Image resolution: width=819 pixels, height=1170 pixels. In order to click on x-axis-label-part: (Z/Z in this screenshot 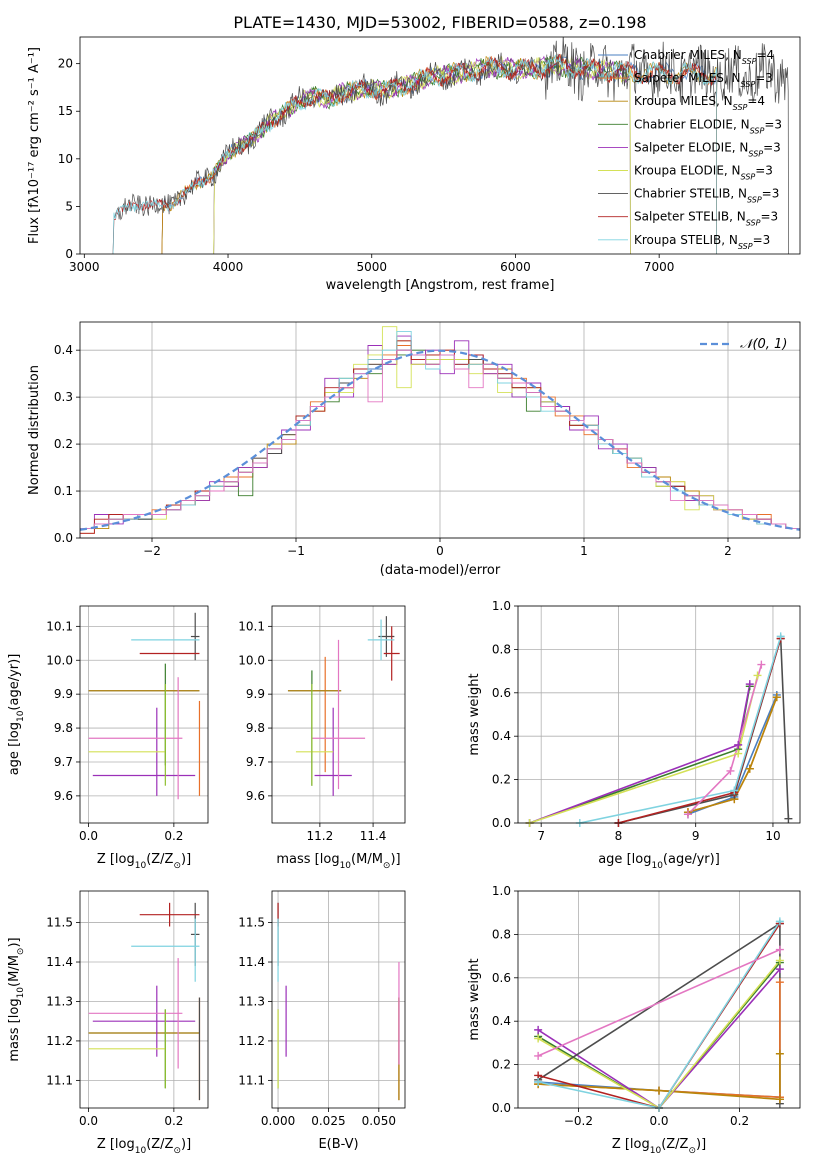, I will do `click(159, 1144)`.